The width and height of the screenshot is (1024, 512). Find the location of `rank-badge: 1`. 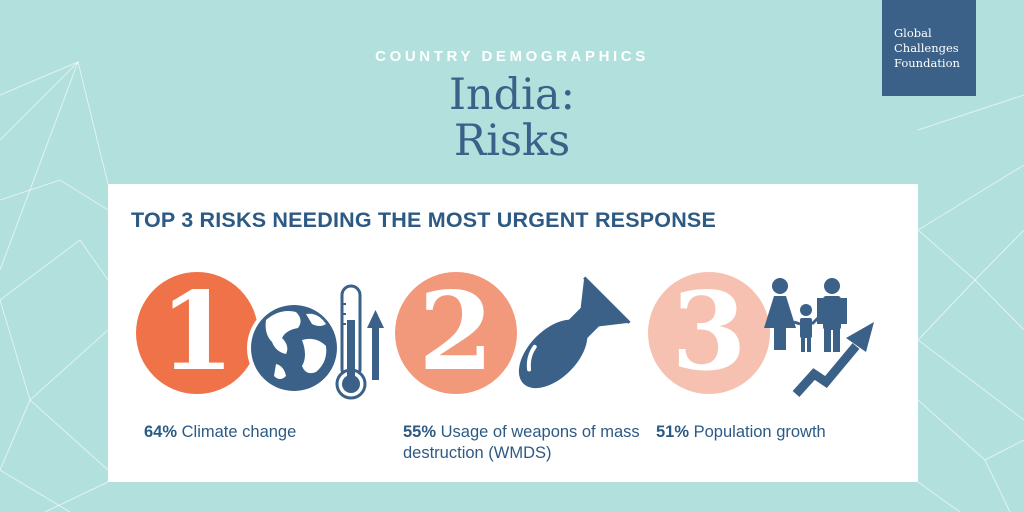

rank-badge: 1 is located at coordinates (197, 333).